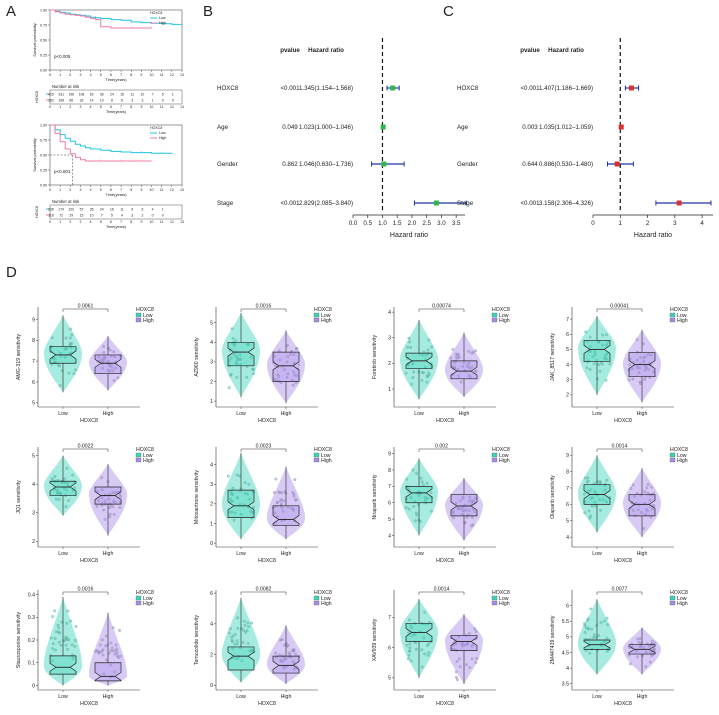  I want to click on violin-y-tick-label: 6, so click(389, 504).